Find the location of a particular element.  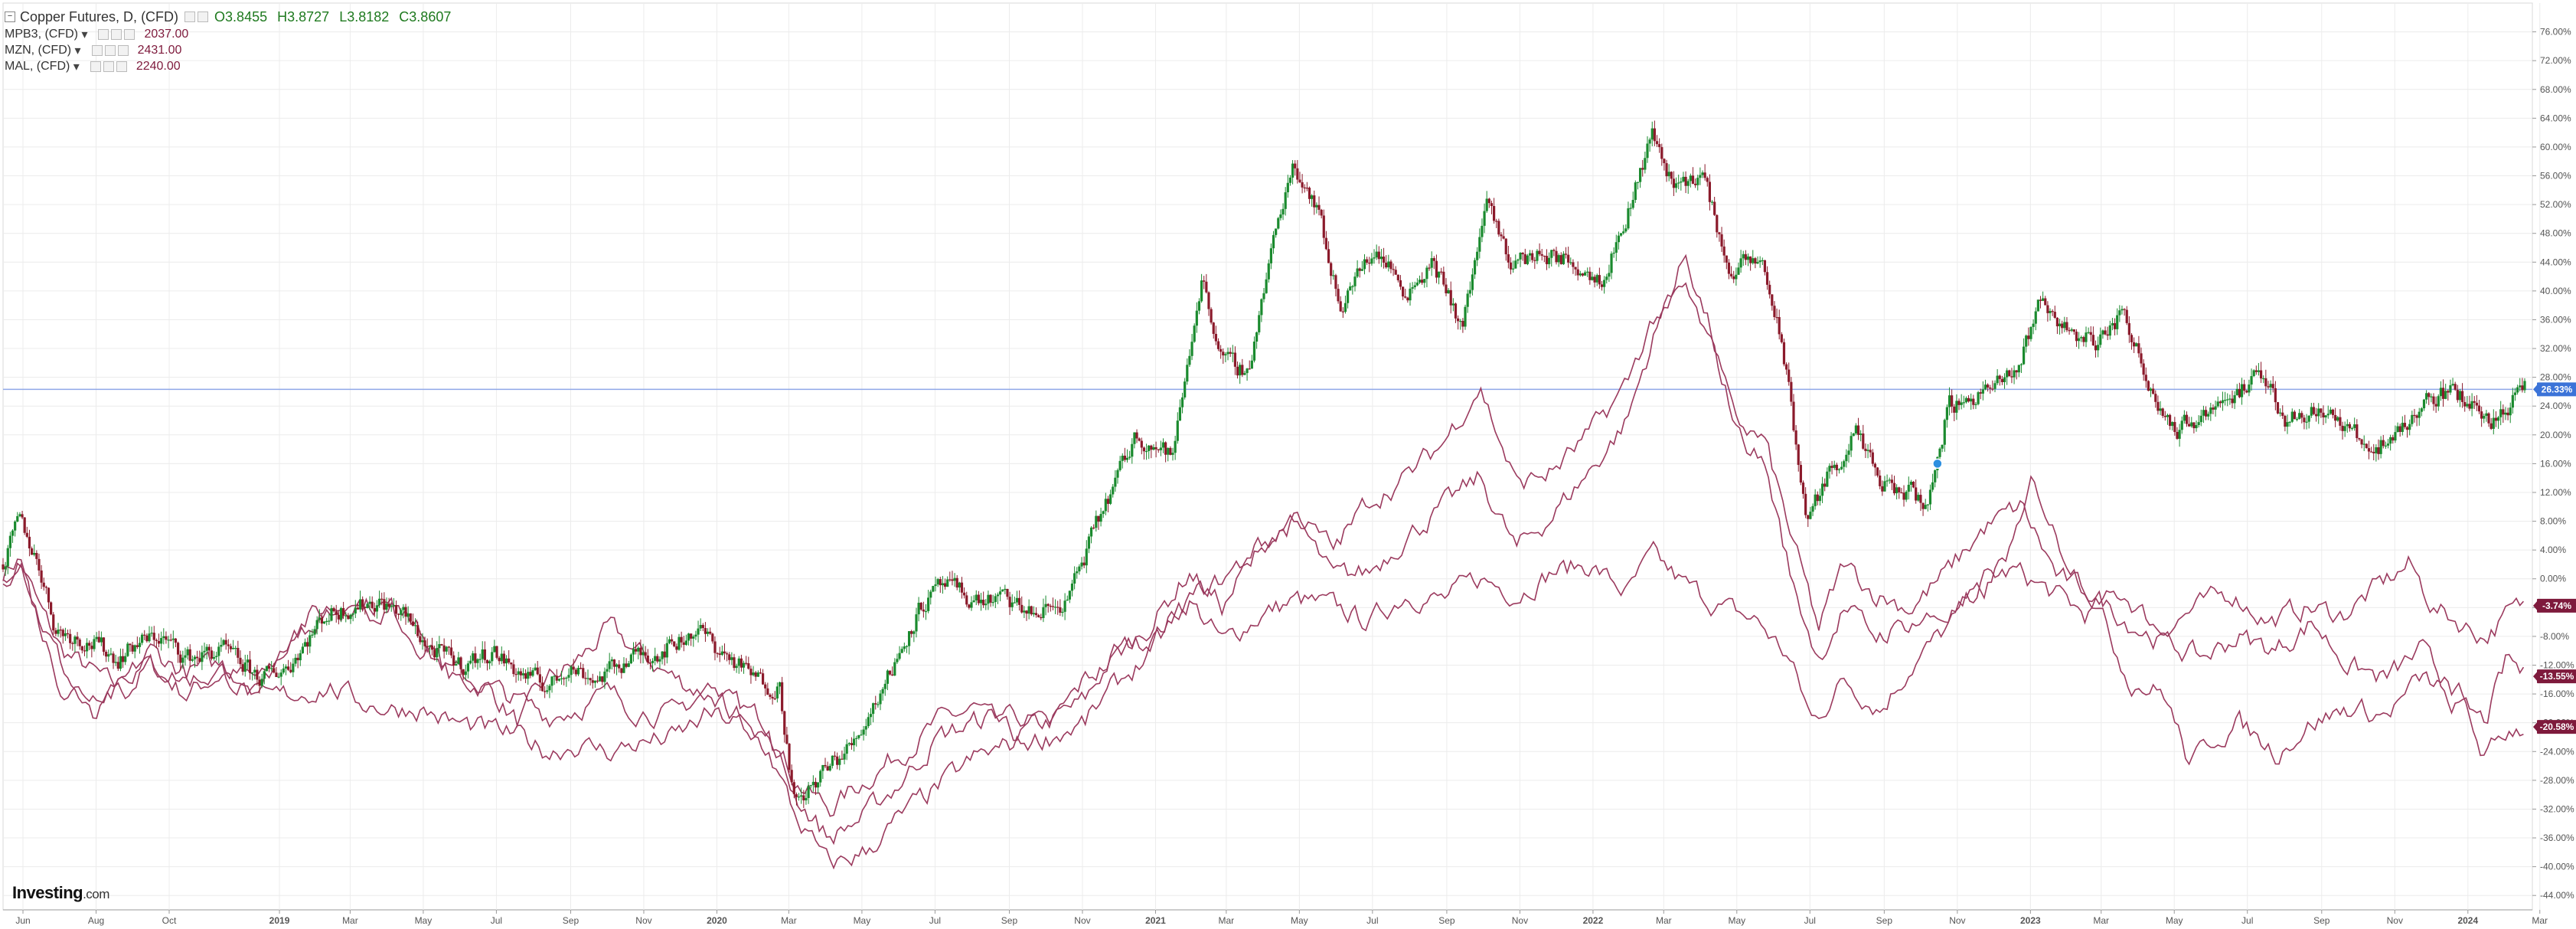

compare-tools is located at coordinates (110, 50).